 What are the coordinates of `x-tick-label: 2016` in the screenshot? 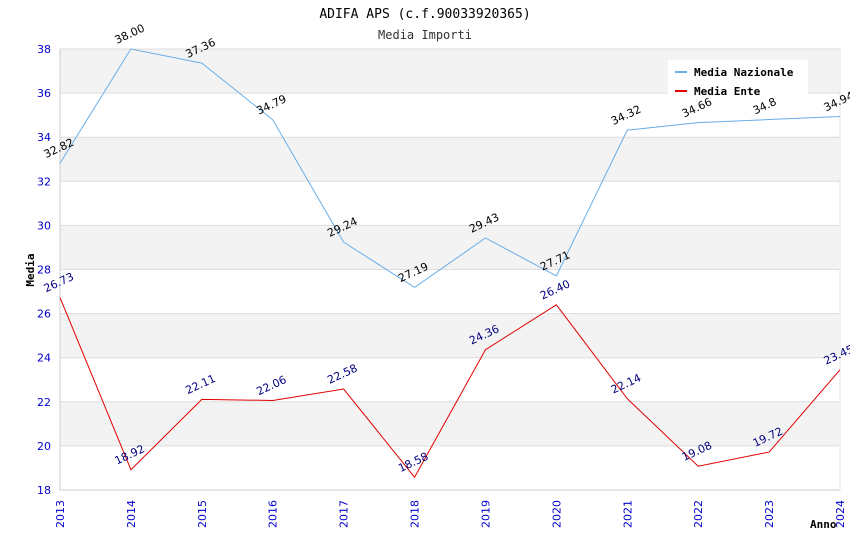 It's located at (273, 514).